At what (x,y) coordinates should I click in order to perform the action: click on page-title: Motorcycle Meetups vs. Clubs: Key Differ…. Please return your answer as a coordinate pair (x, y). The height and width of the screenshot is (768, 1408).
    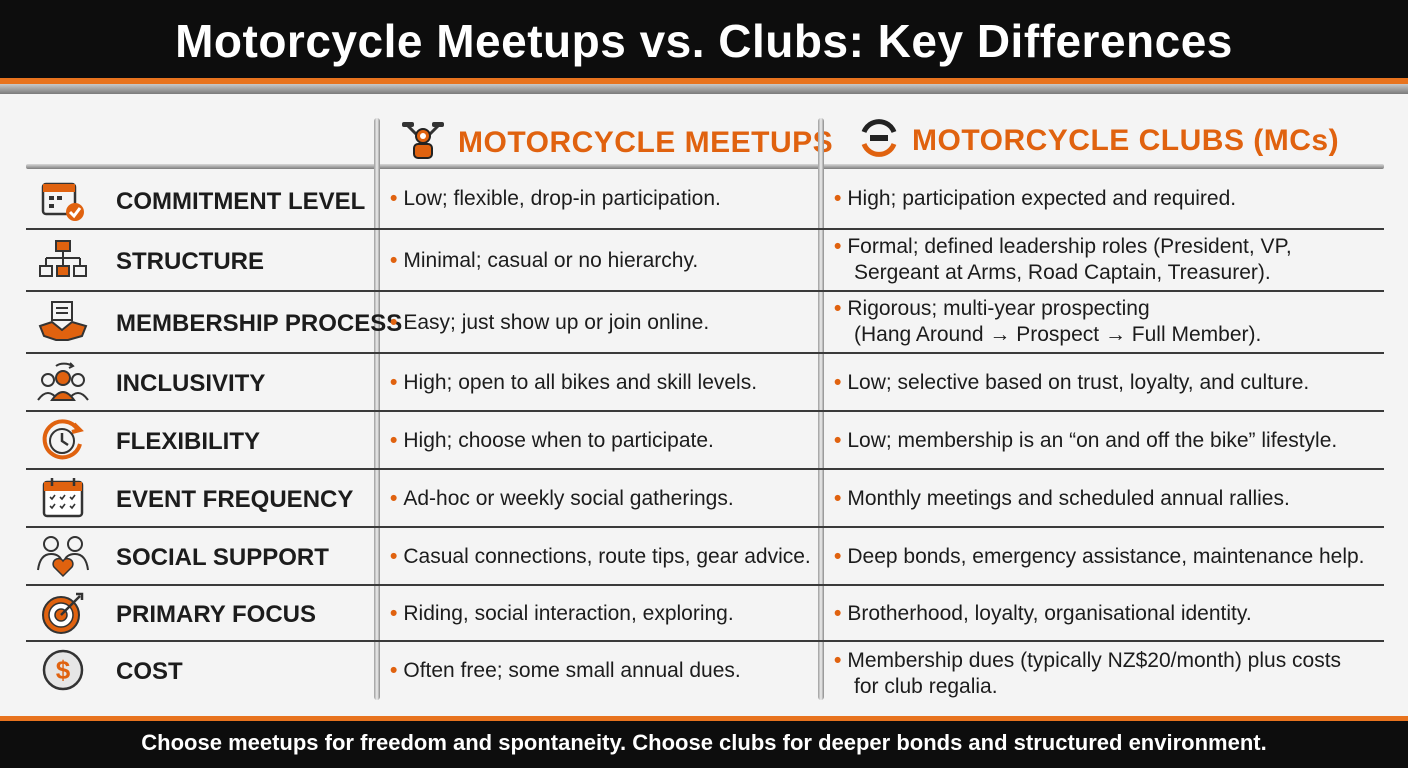
    Looking at the image, I should click on (704, 41).